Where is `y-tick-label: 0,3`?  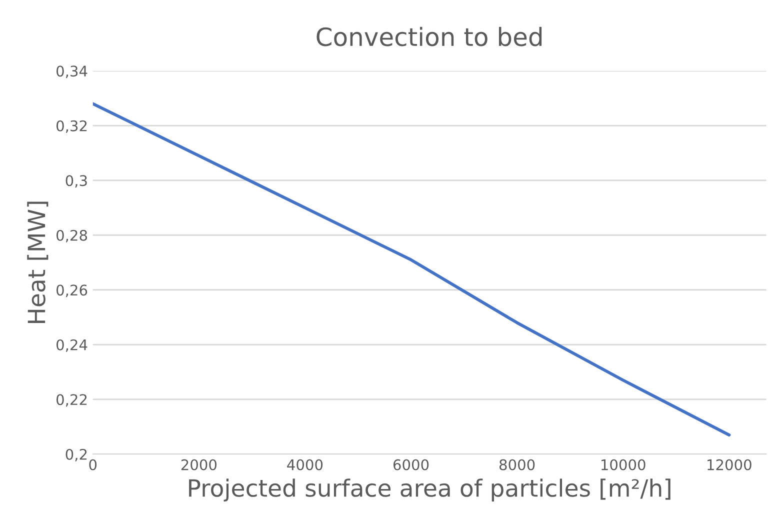 y-tick-label: 0,3 is located at coordinates (76, 181).